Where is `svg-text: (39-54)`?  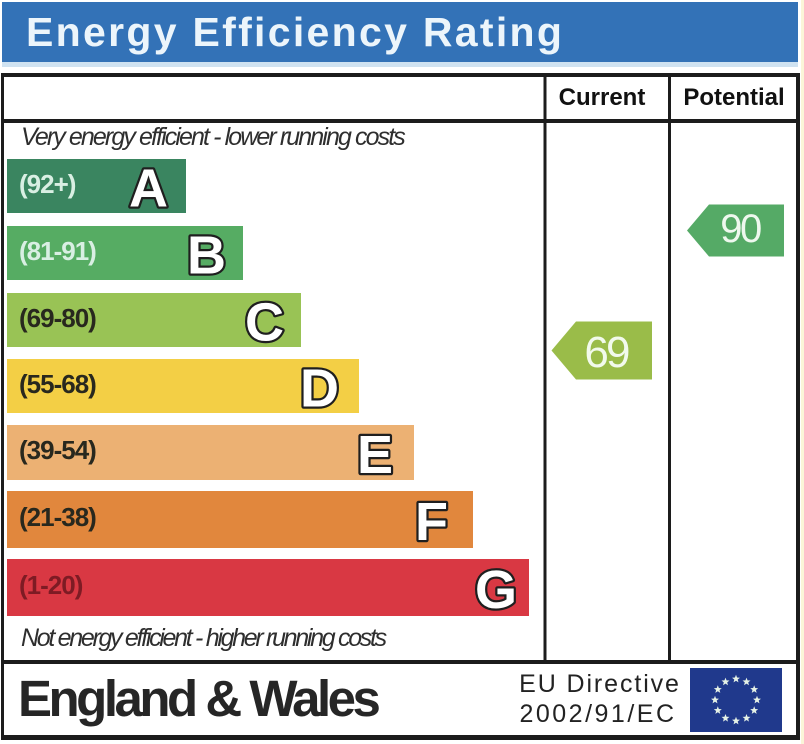 svg-text: (39-54) is located at coordinates (57, 450).